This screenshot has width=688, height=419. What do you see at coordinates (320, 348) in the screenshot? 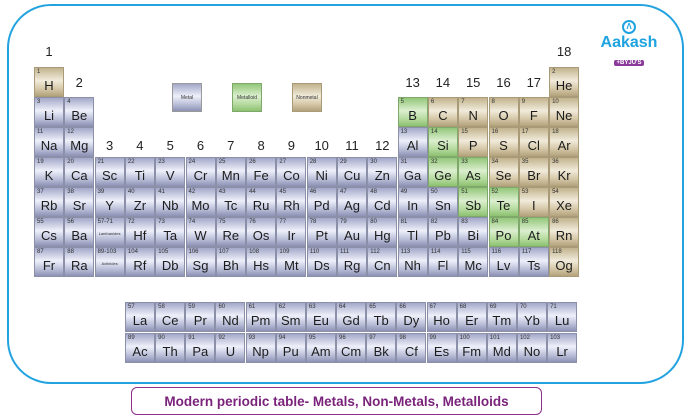
I see `element-am: 95 Am` at bounding box center [320, 348].